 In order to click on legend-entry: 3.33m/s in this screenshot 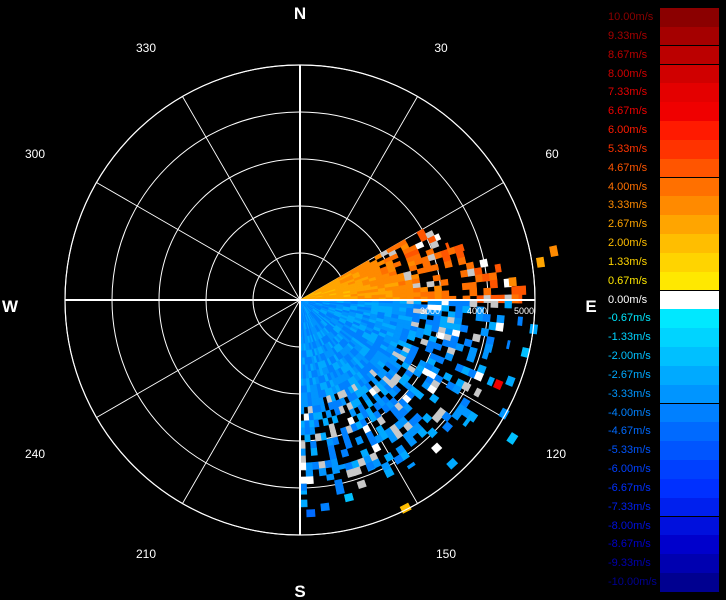, I will do `click(663, 206)`.